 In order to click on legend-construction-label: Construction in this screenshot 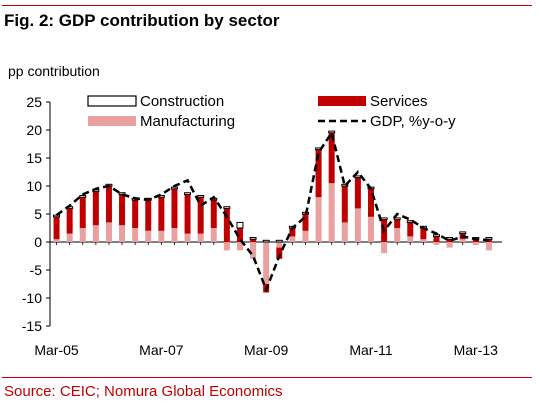, I will do `click(182, 101)`.